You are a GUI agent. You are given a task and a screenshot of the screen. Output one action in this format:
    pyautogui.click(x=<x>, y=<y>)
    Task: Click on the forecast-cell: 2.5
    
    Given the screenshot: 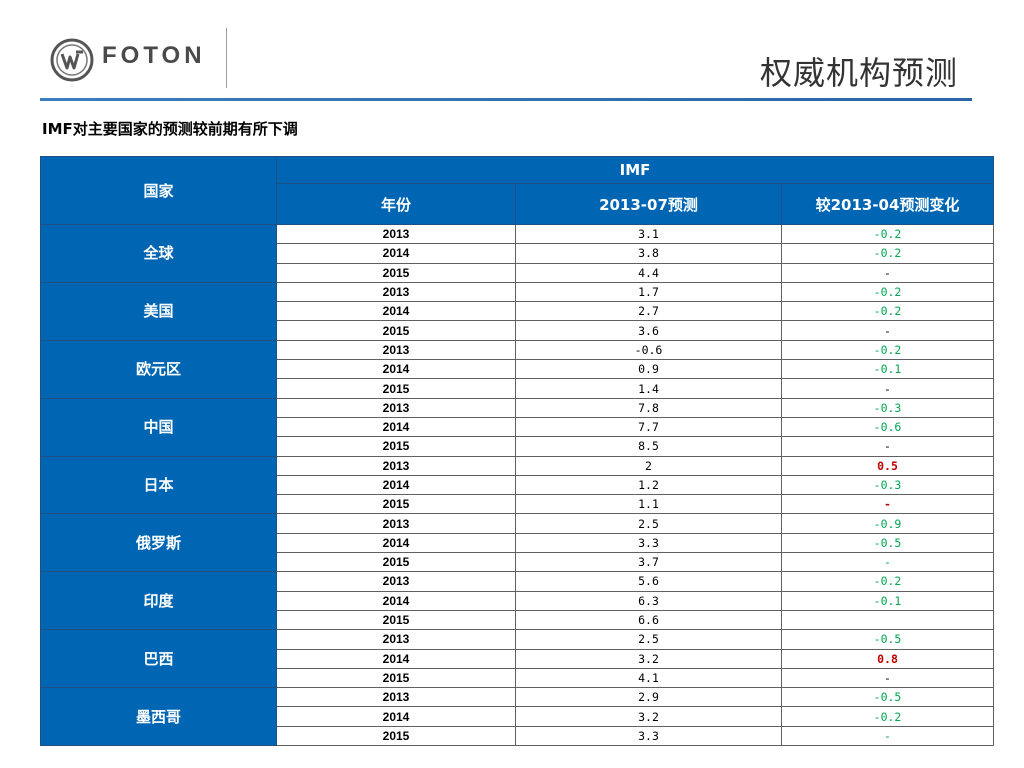 What is the action you would take?
    pyautogui.click(x=648, y=639)
    